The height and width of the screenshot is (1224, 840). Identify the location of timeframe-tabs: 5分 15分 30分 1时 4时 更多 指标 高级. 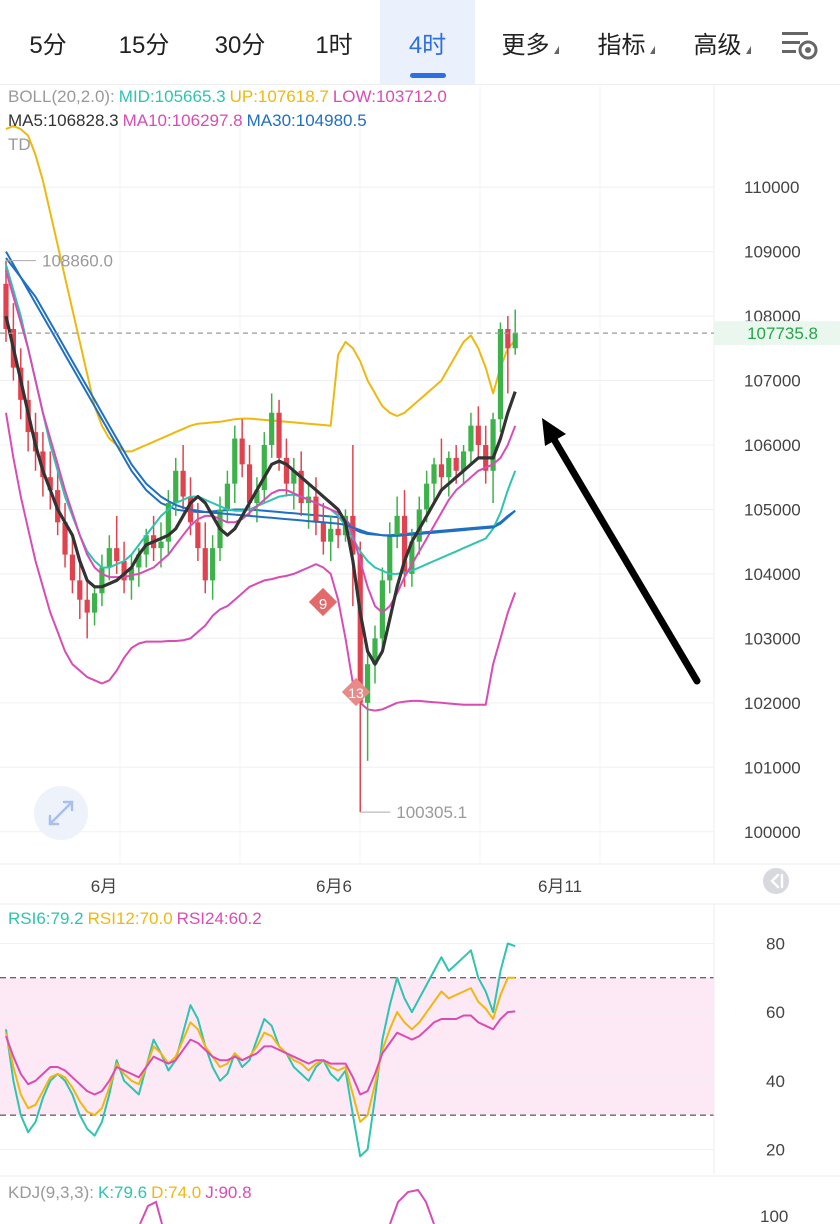
(420, 42).